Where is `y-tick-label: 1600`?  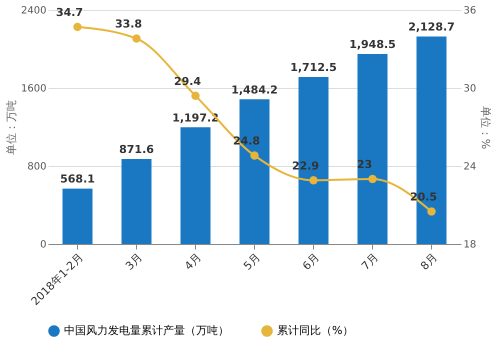 y-tick-label: 1600 is located at coordinates (33, 89).